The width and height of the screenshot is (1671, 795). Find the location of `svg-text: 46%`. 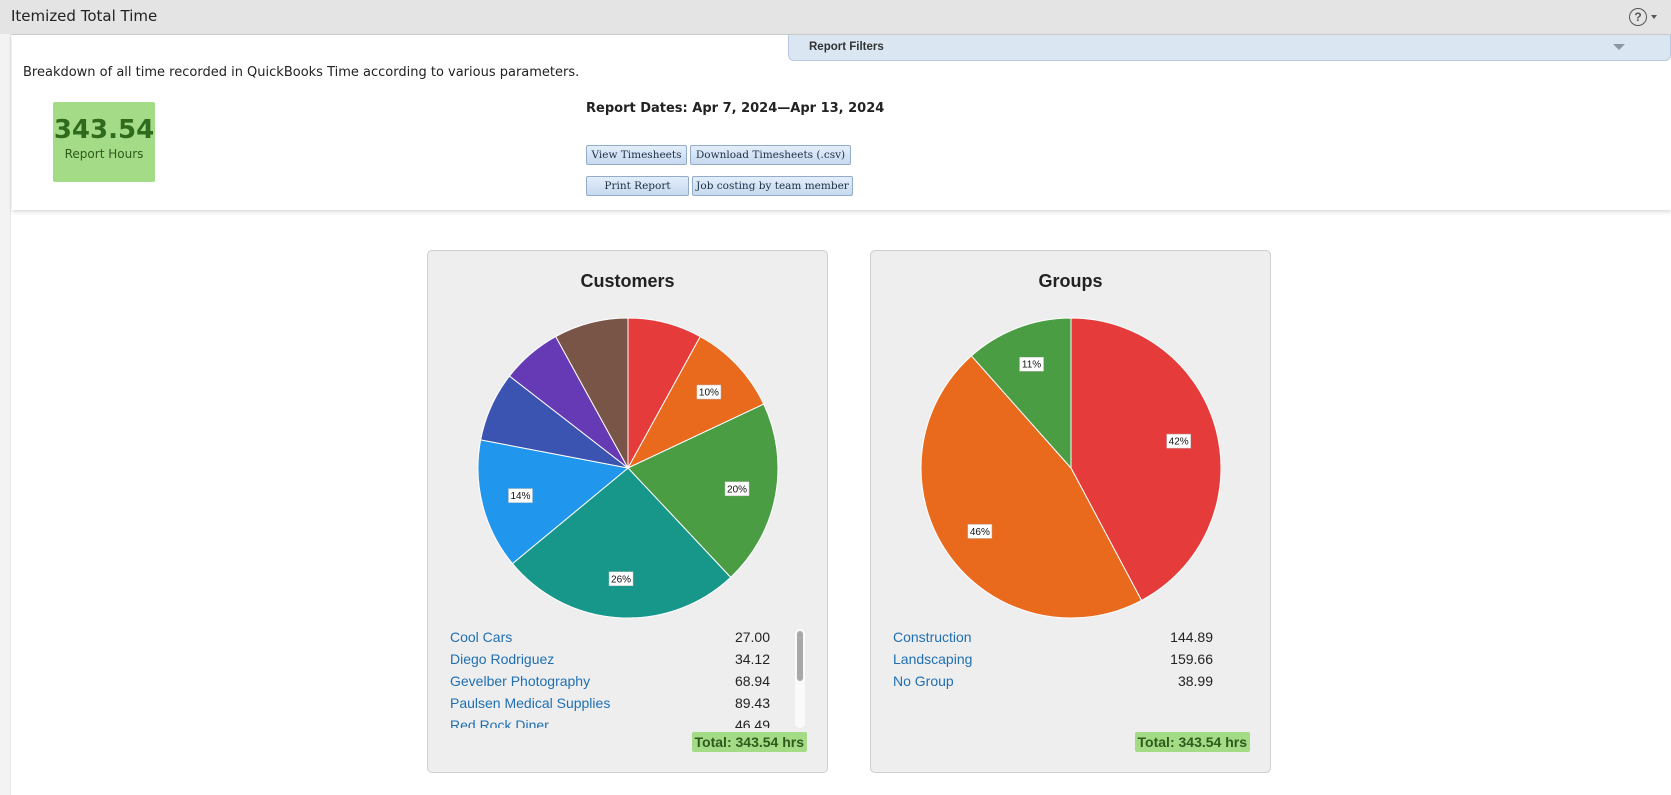

svg-text: 46% is located at coordinates (980, 532).